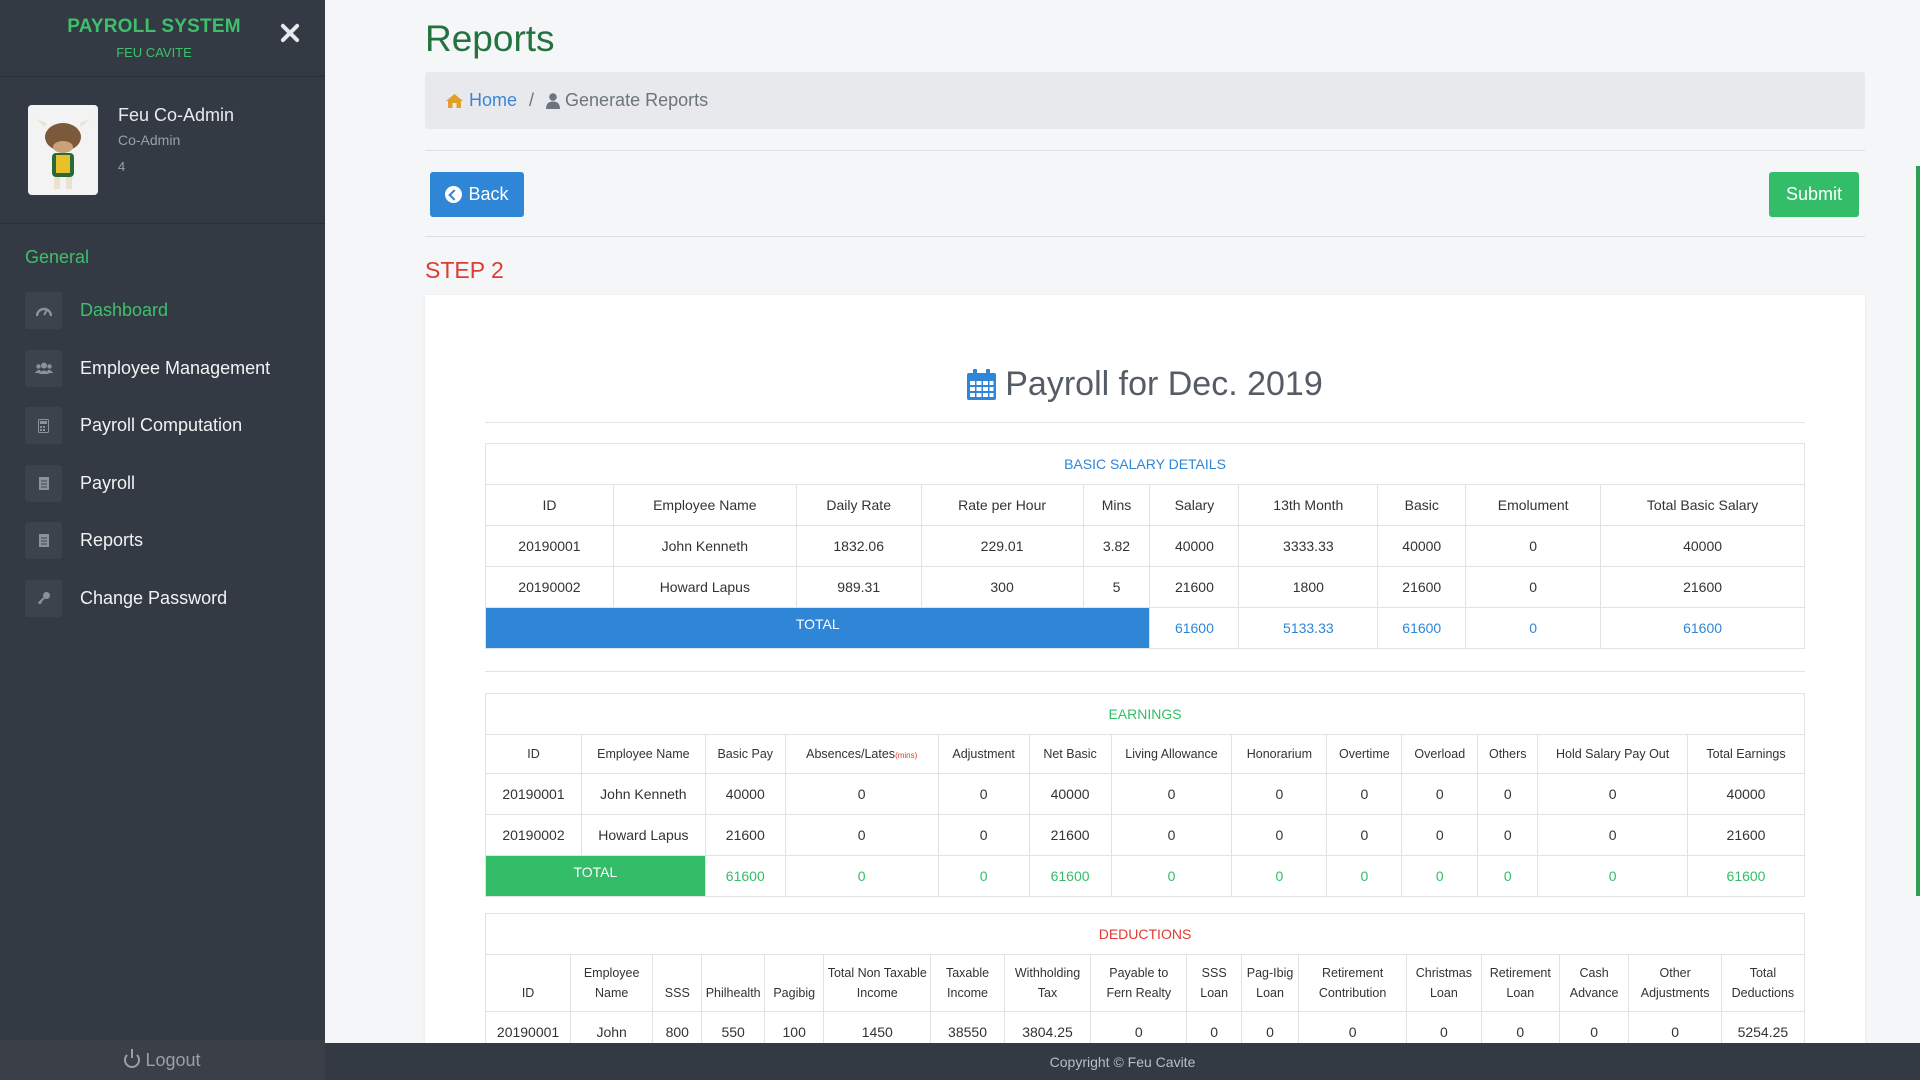  What do you see at coordinates (1422, 505) in the screenshot?
I see `column-header: Basic` at bounding box center [1422, 505].